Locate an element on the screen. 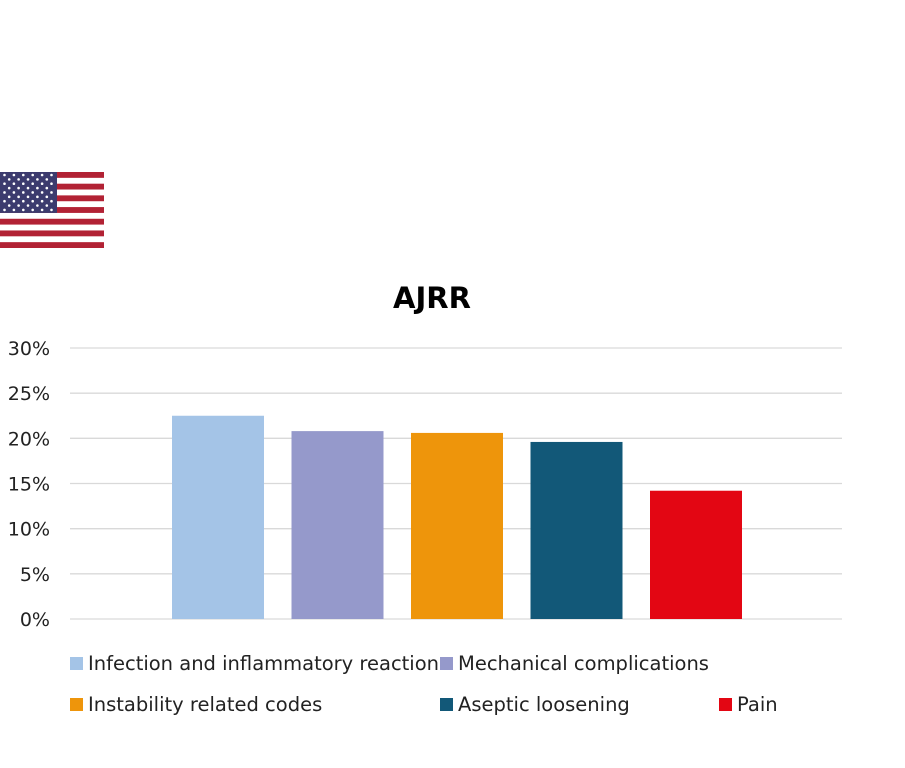 The width and height of the screenshot is (905, 768). legend-item: Infection and inflammatory reaction is located at coordinates (254, 663).